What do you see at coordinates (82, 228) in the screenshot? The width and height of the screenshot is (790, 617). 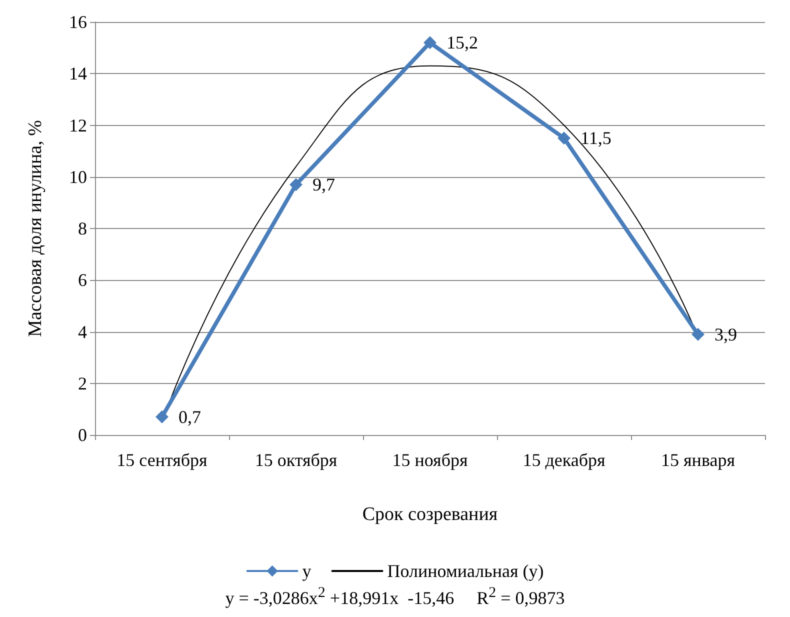 I see `y-tick-label: 8` at bounding box center [82, 228].